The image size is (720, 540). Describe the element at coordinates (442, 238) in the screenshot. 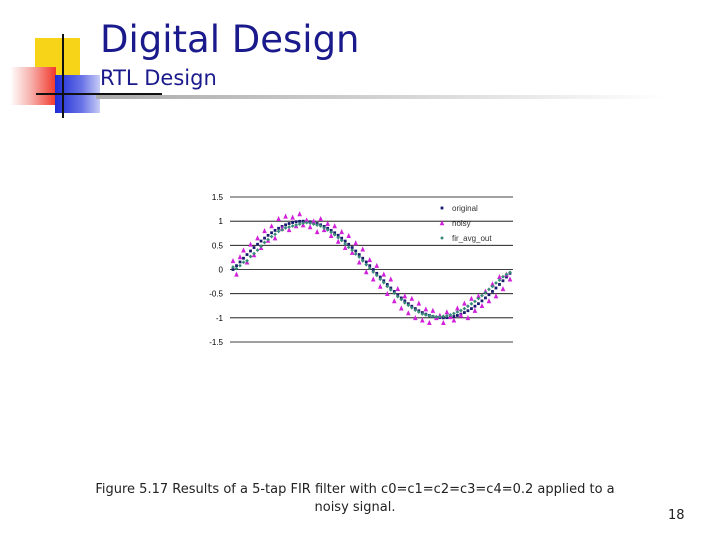

I see `legend-marker-fir-avg-out` at that location.